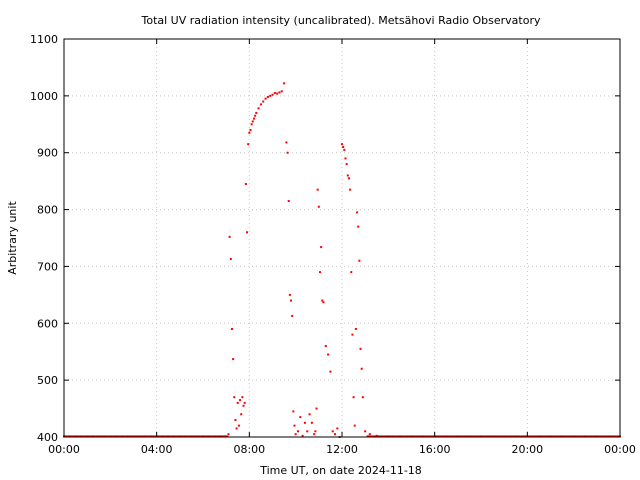 The width and height of the screenshot is (640, 480). Describe the element at coordinates (12, 238) in the screenshot. I see `y-axis-label: Arbitrary unit` at that location.